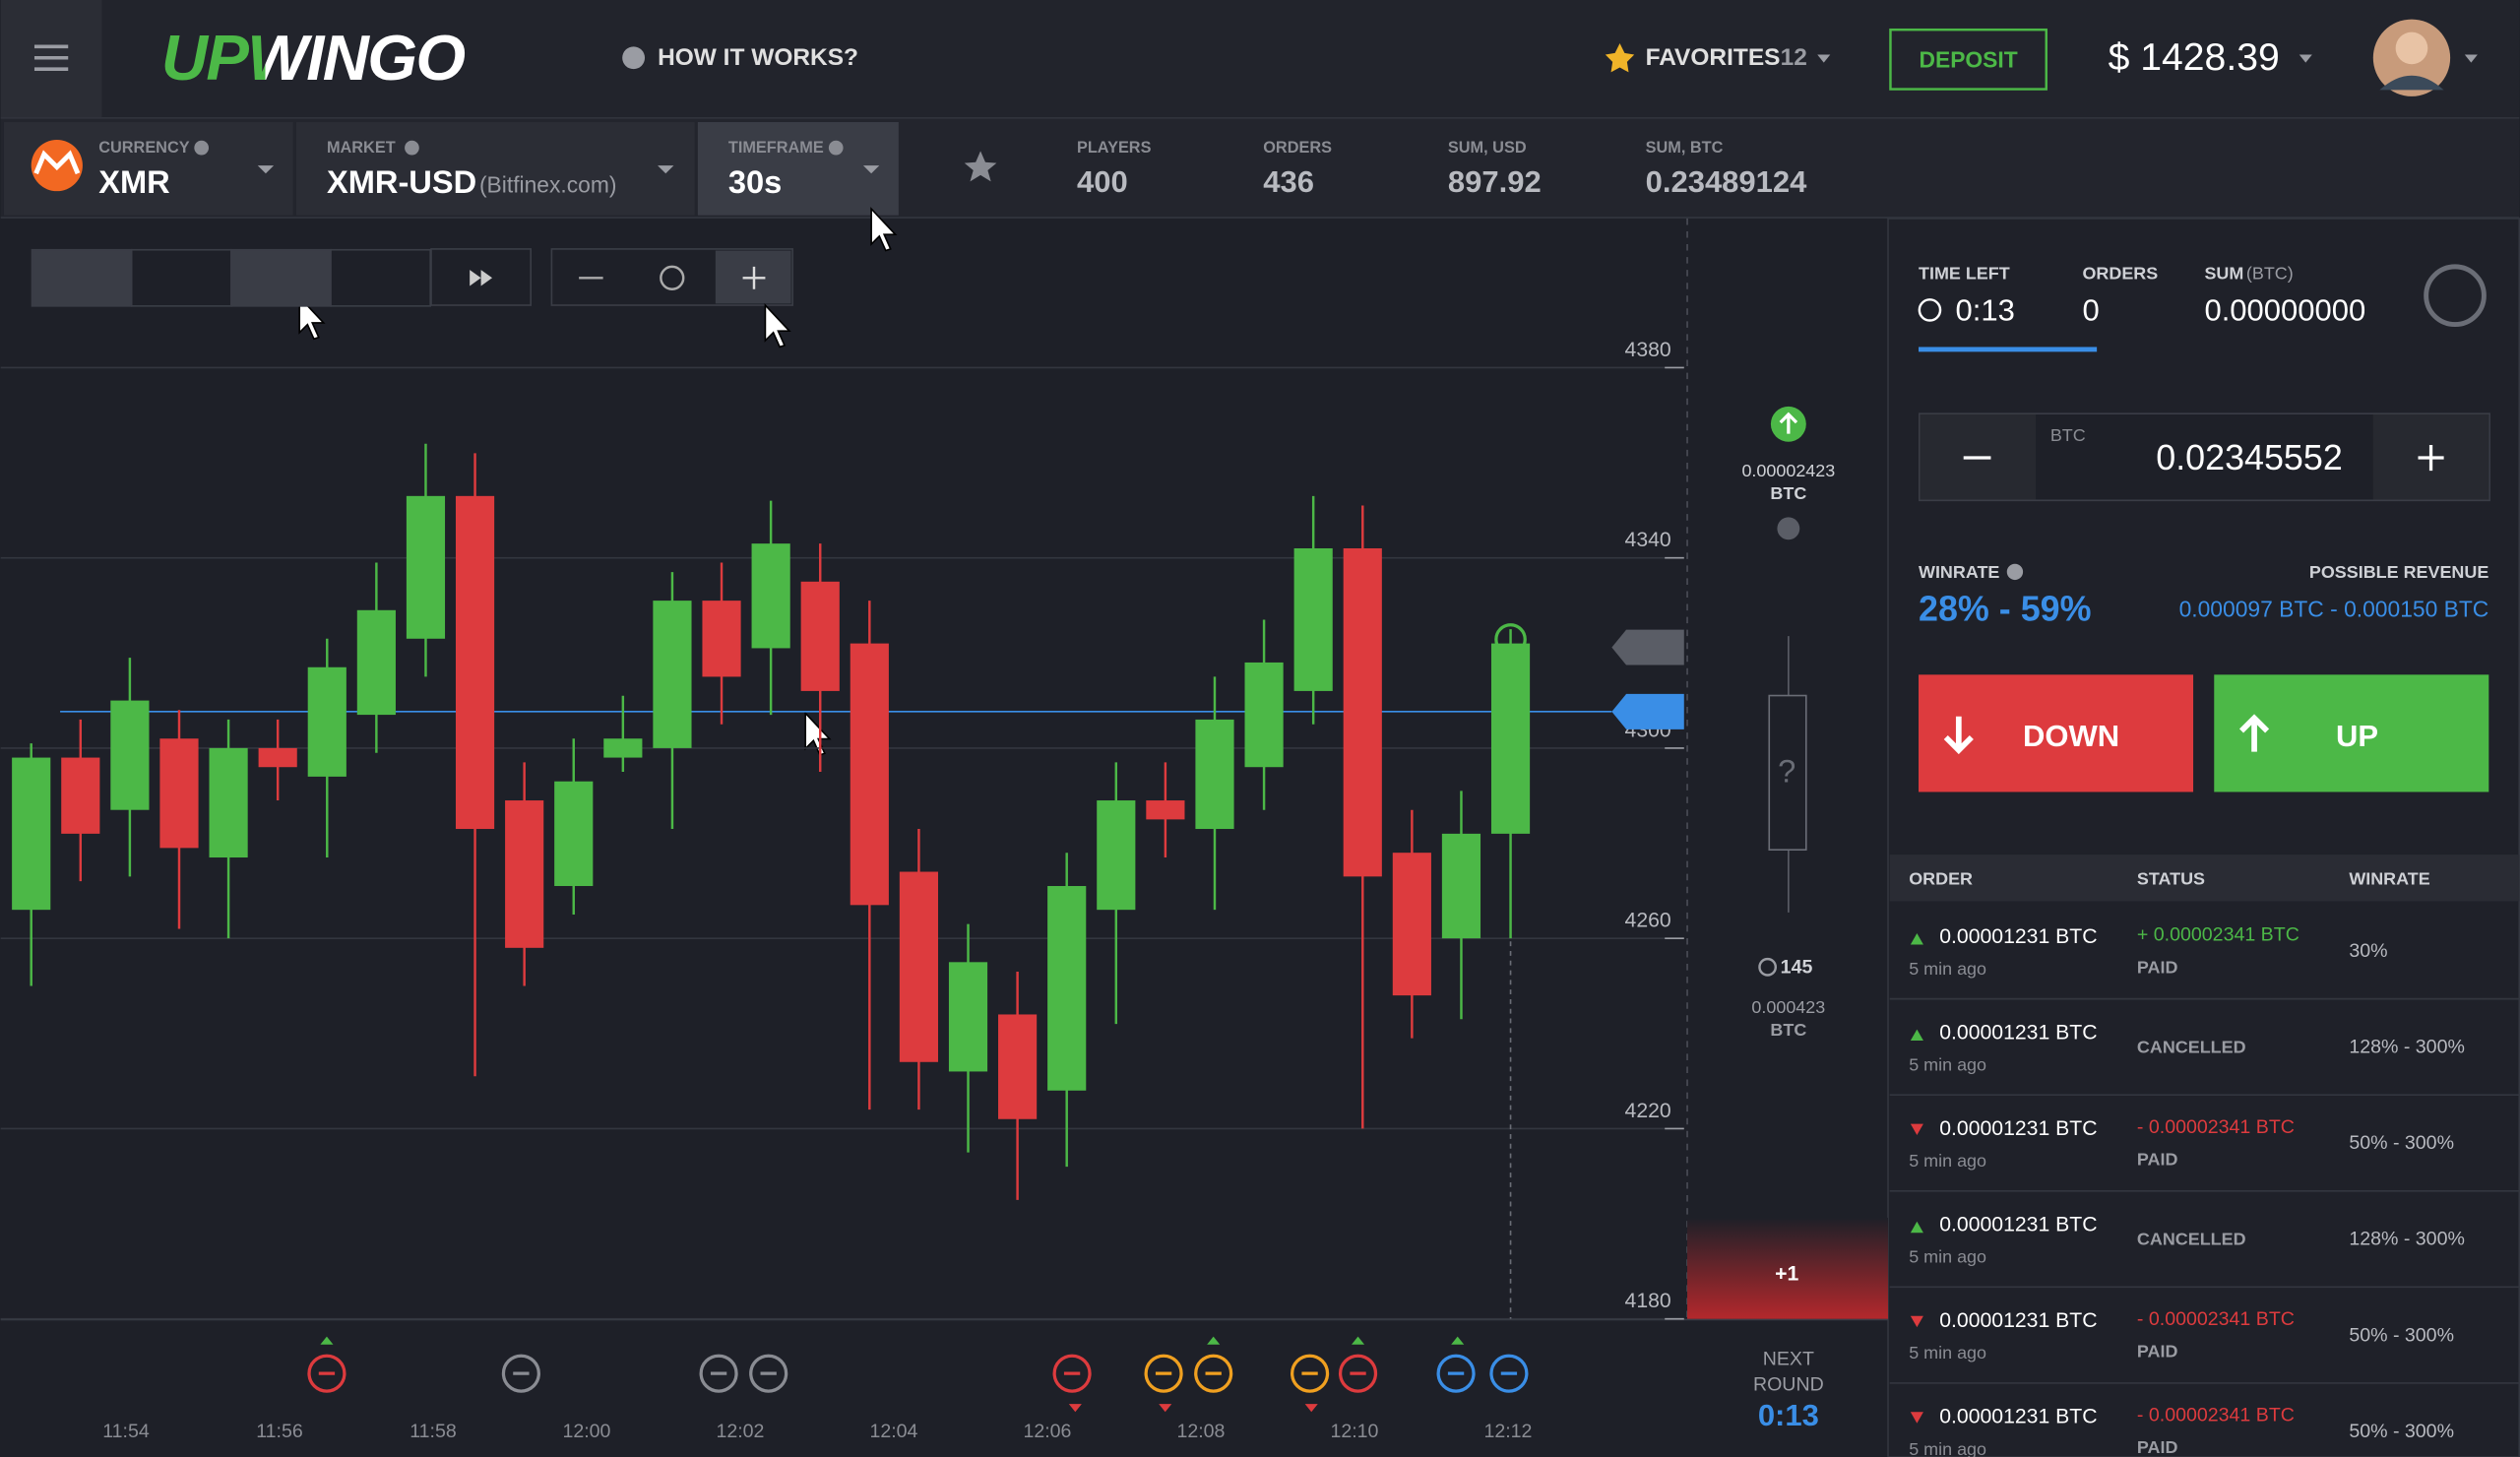  What do you see at coordinates (2090, 309) in the screenshot?
I see `orders-count: 0` at bounding box center [2090, 309].